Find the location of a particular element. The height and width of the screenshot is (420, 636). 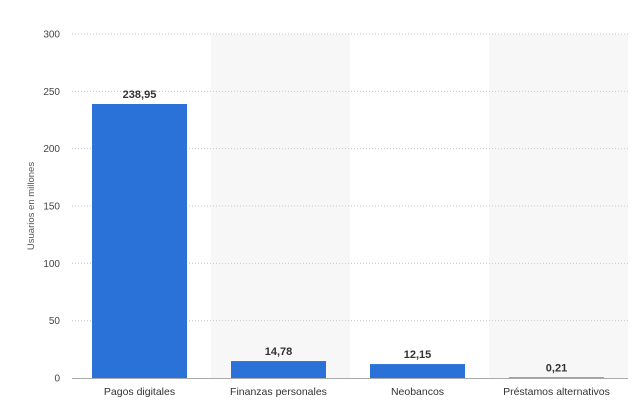

y-tick-label: 150 is located at coordinates (51, 207).